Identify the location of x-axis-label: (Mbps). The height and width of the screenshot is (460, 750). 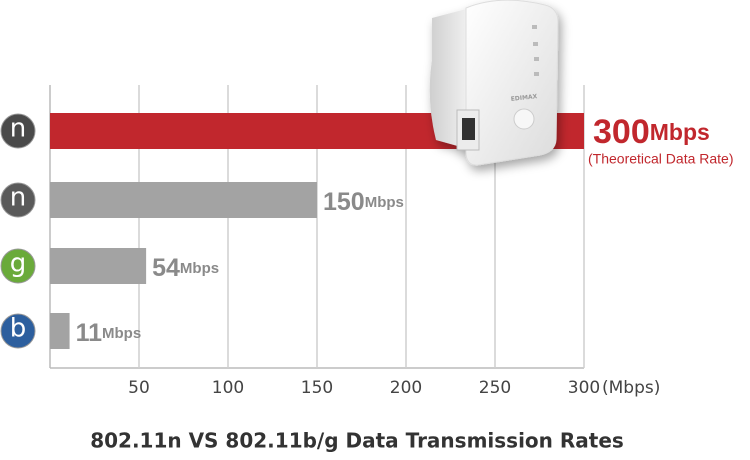
(631, 388).